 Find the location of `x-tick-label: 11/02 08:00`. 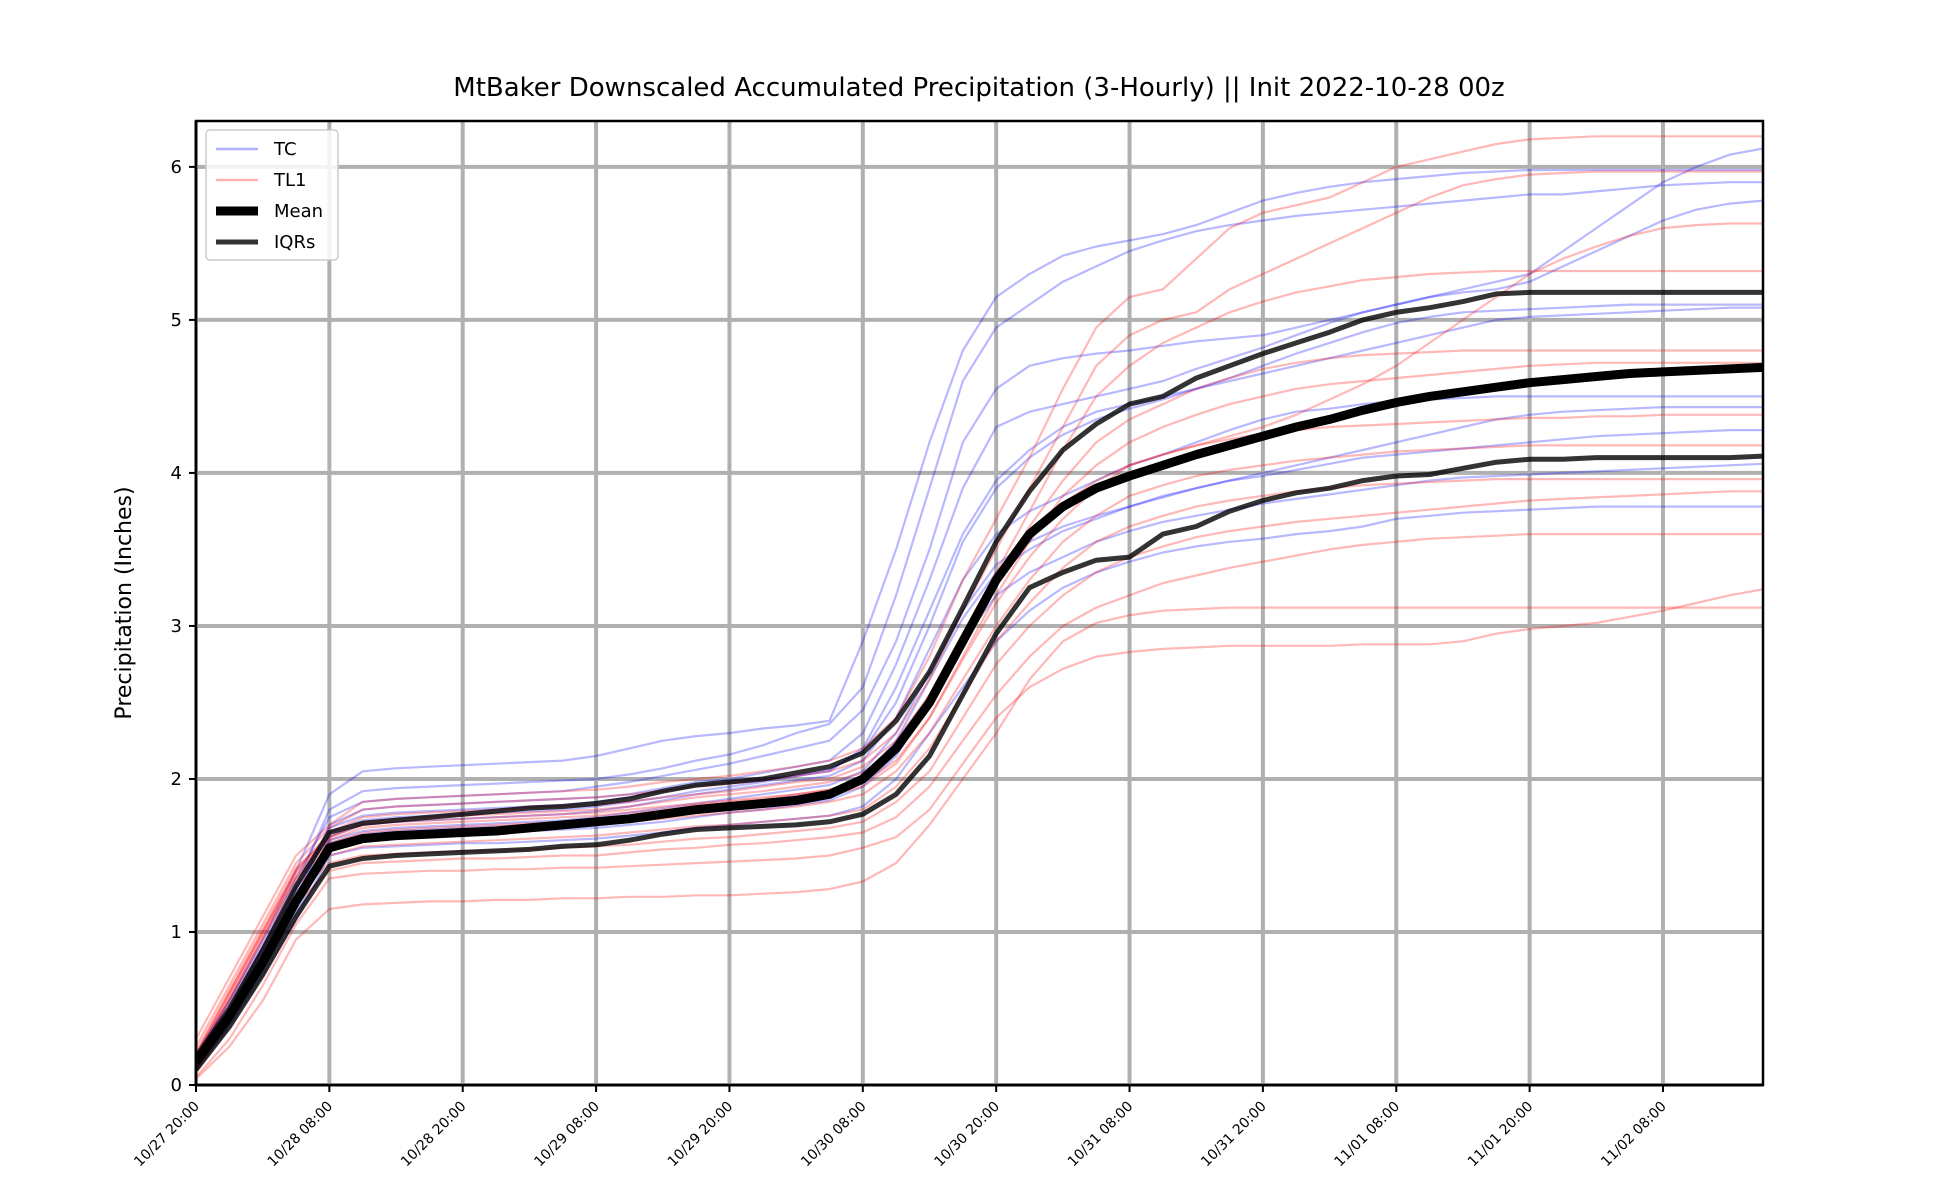

x-tick-label: 11/02 08:00 is located at coordinates (1634, 1135).